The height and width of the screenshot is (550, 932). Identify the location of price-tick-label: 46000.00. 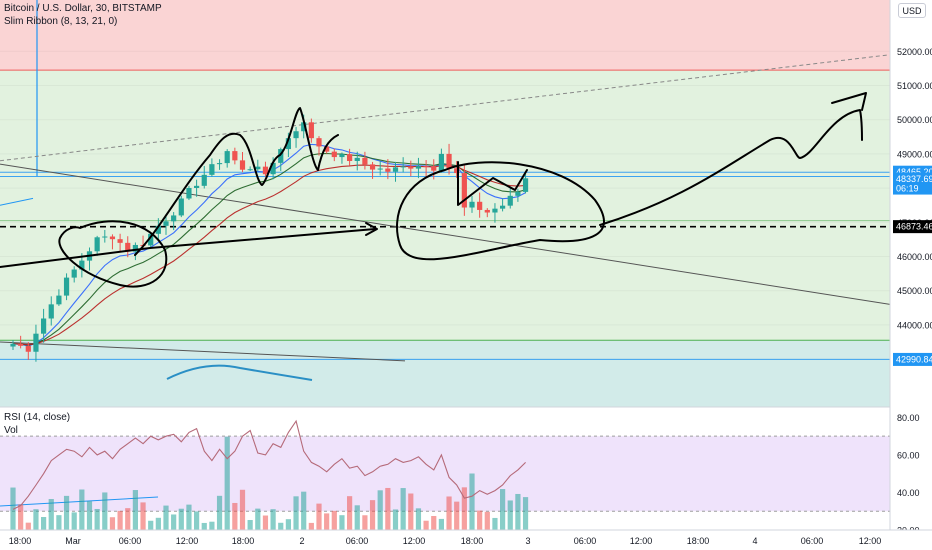
(914, 257).